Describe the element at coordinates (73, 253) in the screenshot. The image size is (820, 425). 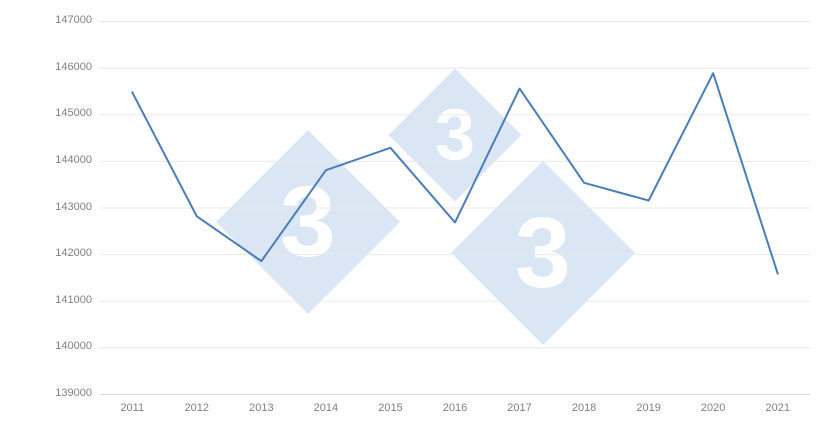
I see `y-axis-tick-label: 142000` at that location.